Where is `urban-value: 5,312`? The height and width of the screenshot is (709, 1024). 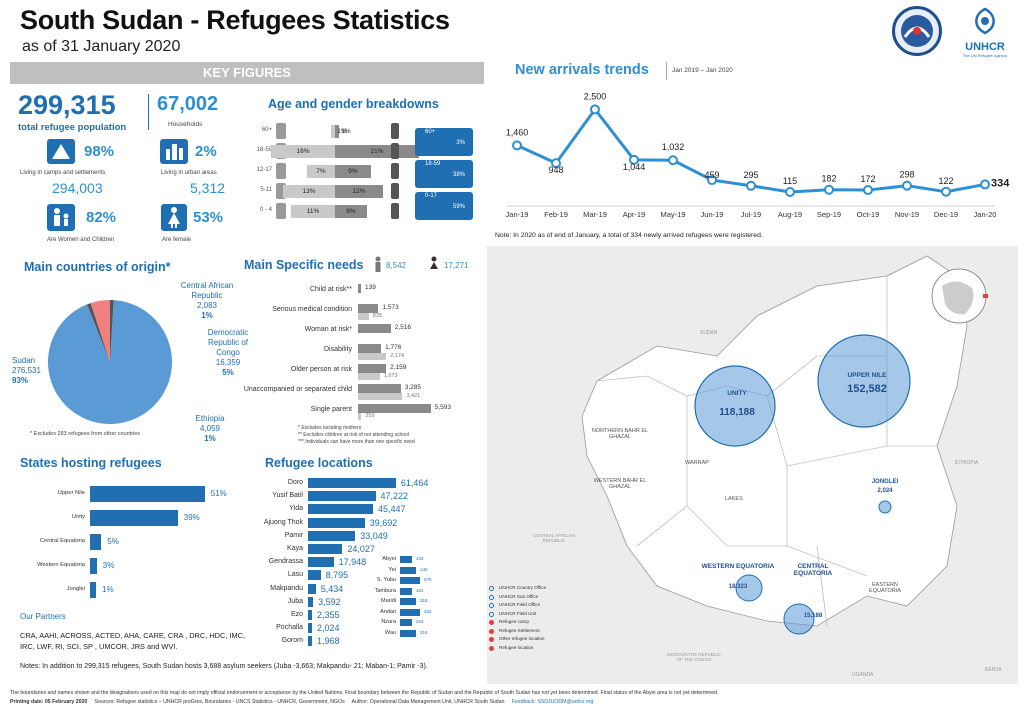 urban-value: 5,312 is located at coordinates (208, 188).